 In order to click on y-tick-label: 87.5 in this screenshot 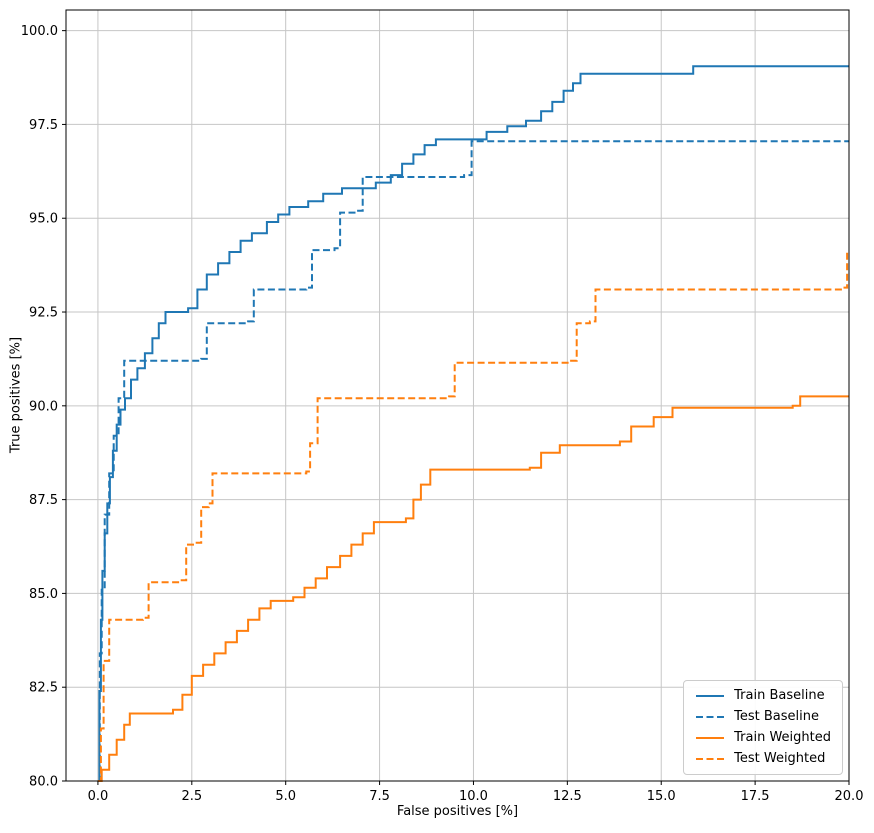, I will do `click(43, 500)`.